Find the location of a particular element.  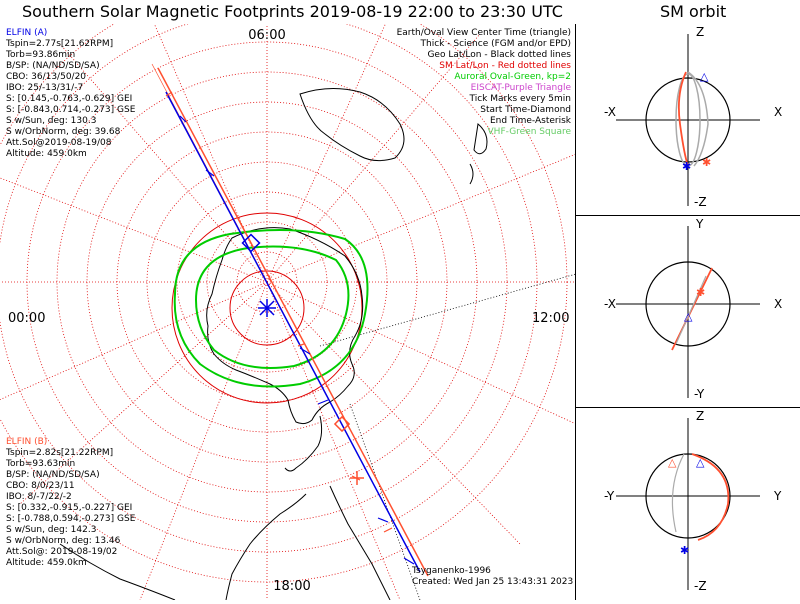

info-line: S: [-0.843,0.714,-0.273] GSE is located at coordinates (71, 110).